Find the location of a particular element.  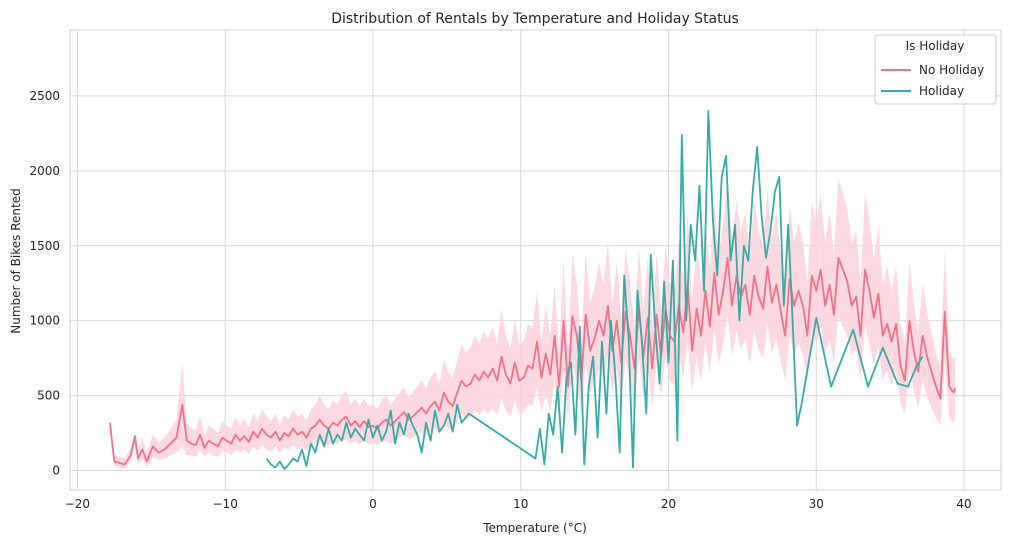

legend-box is located at coordinates (935, 69).